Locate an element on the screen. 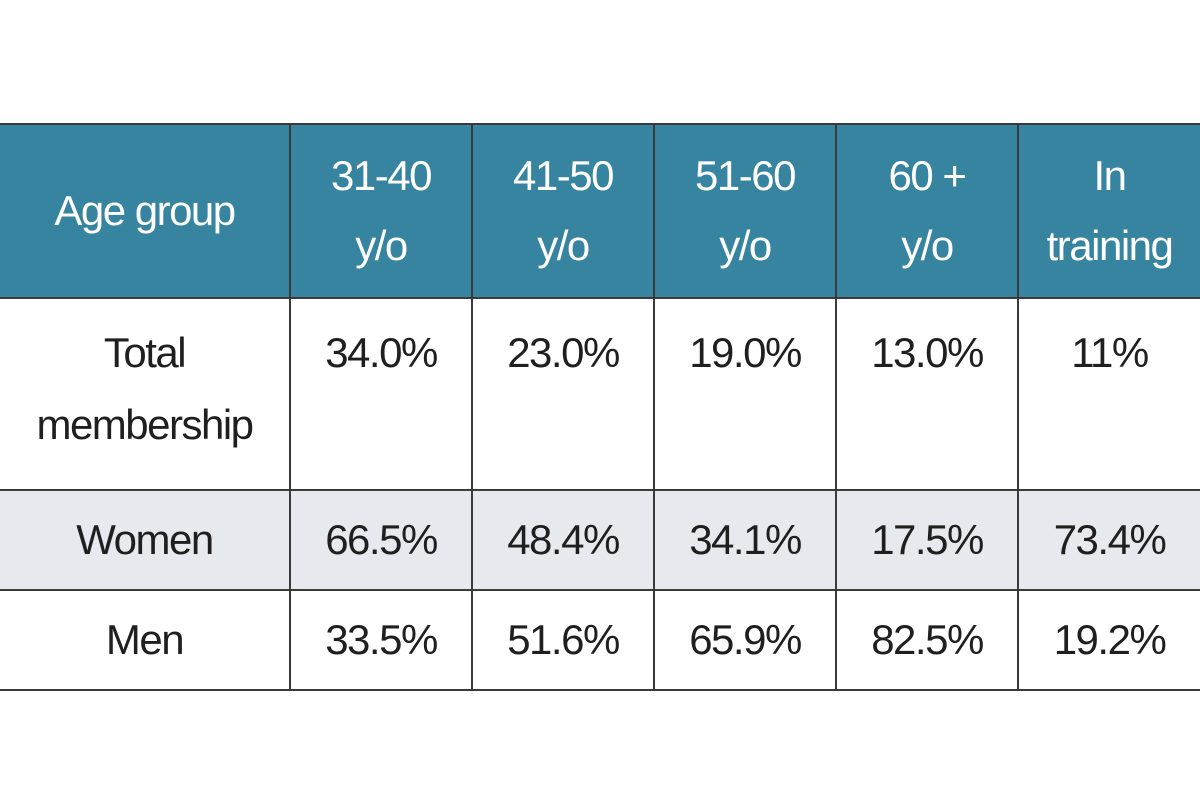 This screenshot has height=800, width=1200. header-51-60: 51-60 y/o is located at coordinates (745, 211).